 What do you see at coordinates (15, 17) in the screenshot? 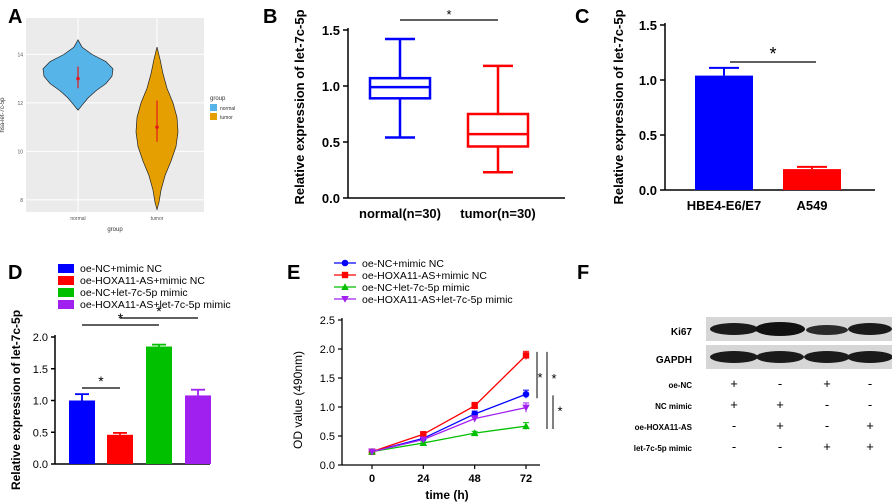
I see `panel-label-a: A` at bounding box center [15, 17].